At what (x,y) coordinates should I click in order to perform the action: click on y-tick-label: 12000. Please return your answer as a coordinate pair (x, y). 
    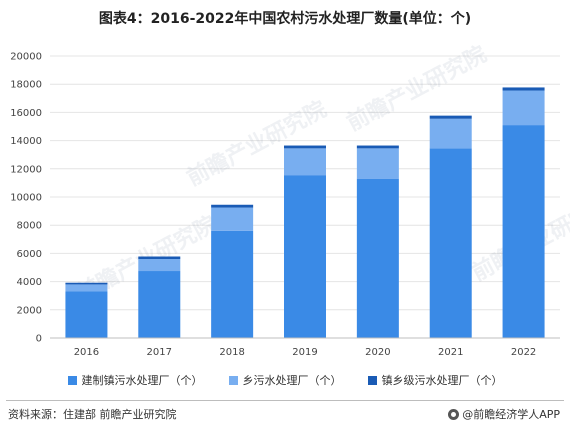
    Looking at the image, I should click on (26, 169).